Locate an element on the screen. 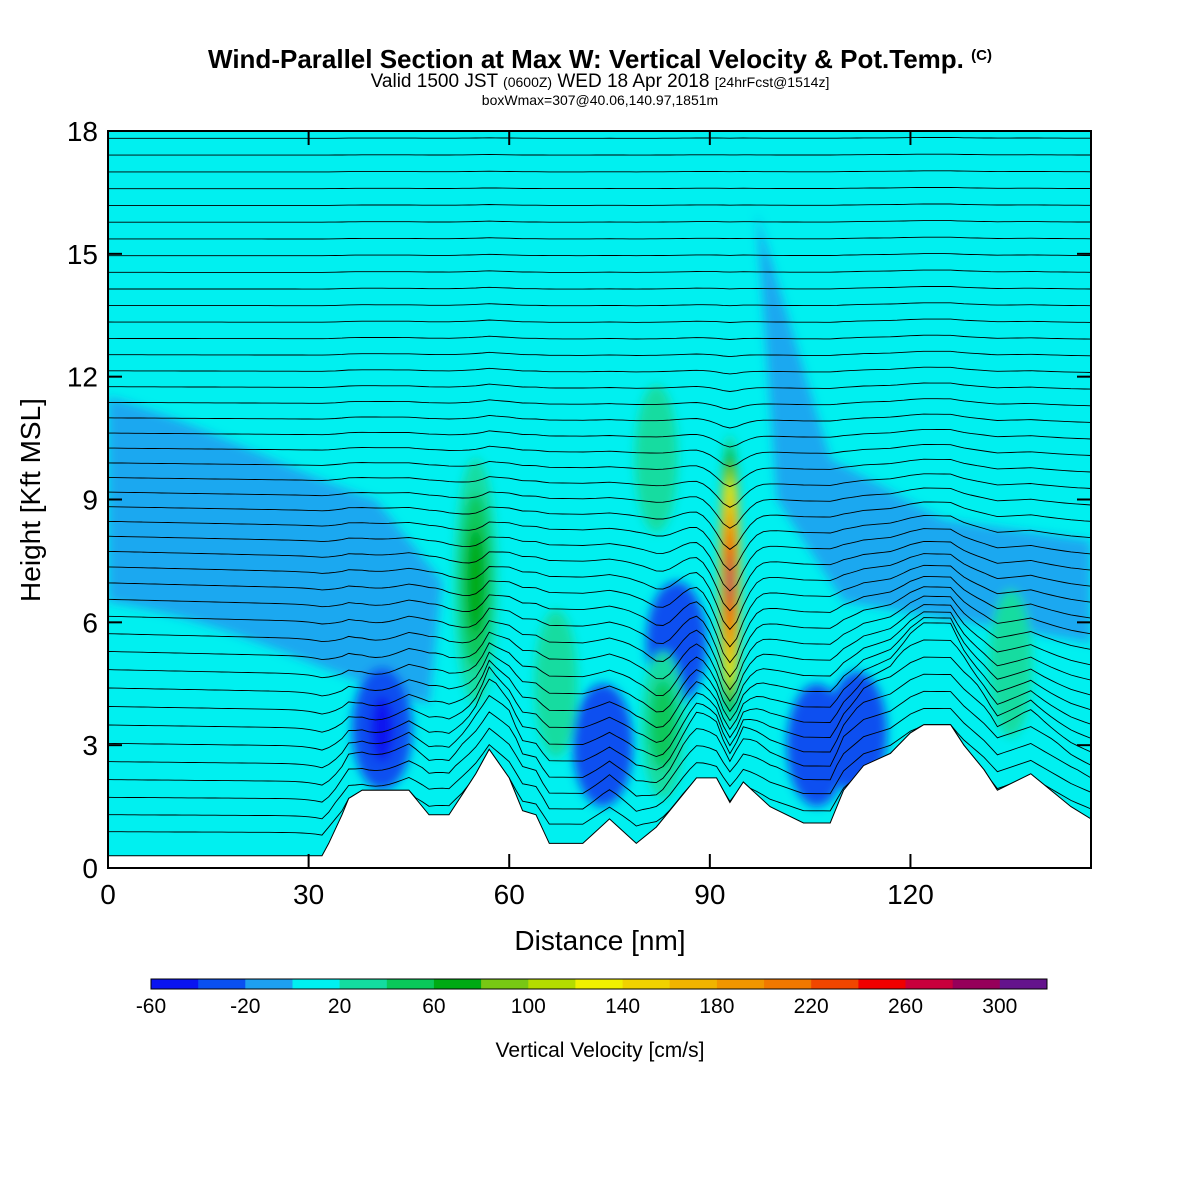  y-tick-label: 9 is located at coordinates (90, 500).